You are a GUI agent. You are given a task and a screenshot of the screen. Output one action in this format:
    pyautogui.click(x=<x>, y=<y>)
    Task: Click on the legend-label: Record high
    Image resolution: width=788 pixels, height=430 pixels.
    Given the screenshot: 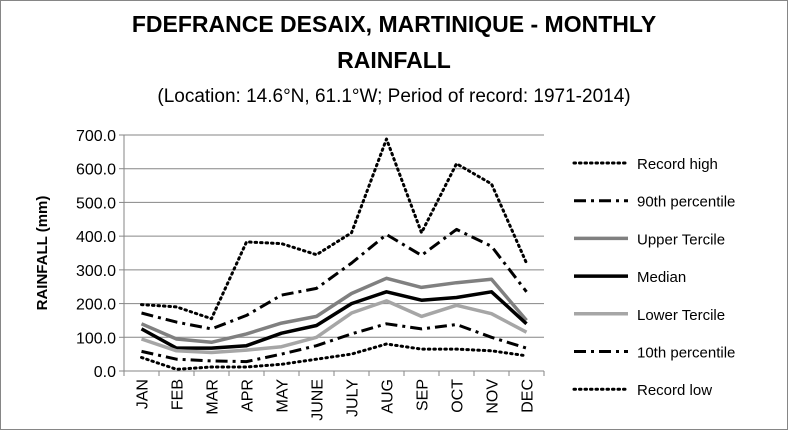 What is the action you would take?
    pyautogui.click(x=677, y=164)
    